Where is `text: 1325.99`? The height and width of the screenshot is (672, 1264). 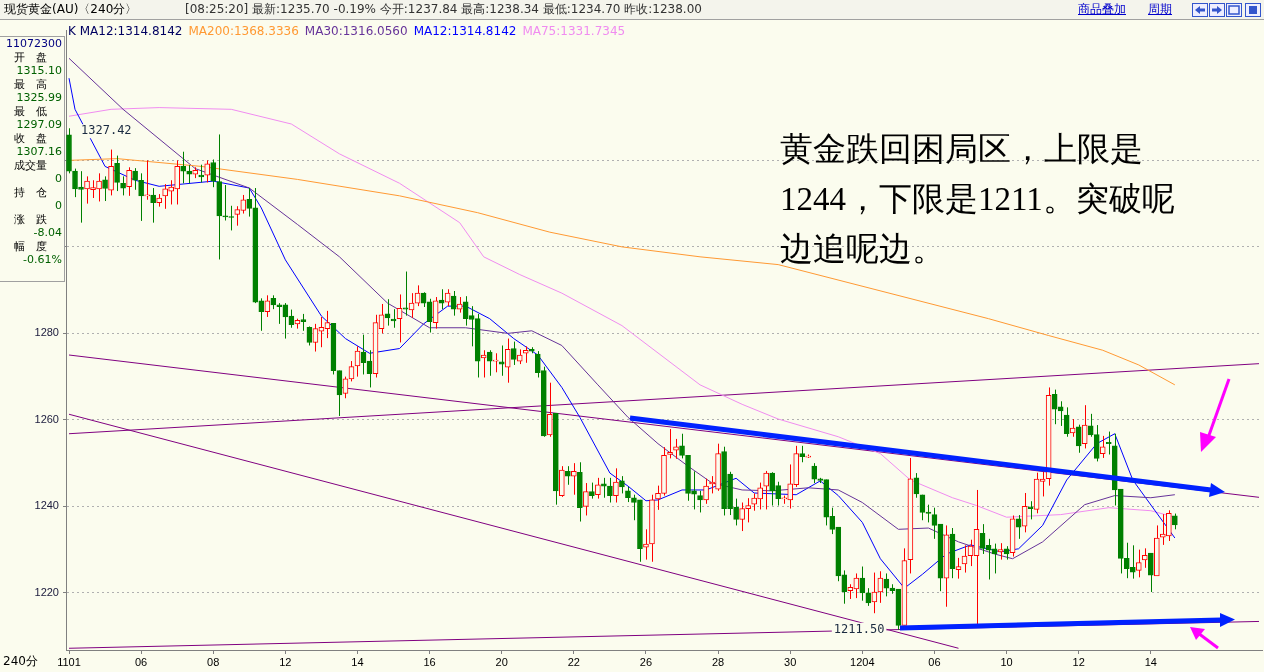 text: 1325.99 is located at coordinates (39, 98).